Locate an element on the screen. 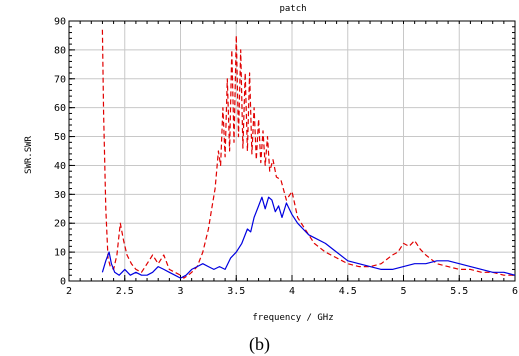 Image resolution: width=519 pixels, height=356 pixels. y-tick-label: 30 is located at coordinates (60, 195).